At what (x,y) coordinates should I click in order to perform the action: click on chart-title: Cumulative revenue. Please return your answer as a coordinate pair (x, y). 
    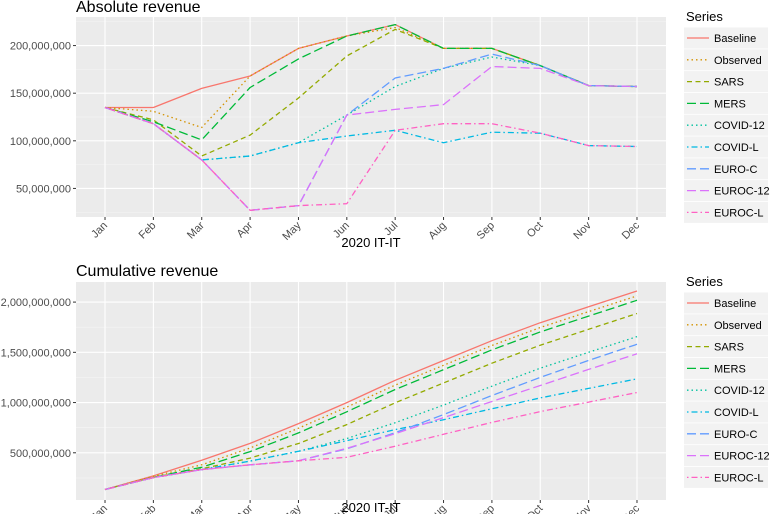
    Looking at the image, I should click on (147, 271).